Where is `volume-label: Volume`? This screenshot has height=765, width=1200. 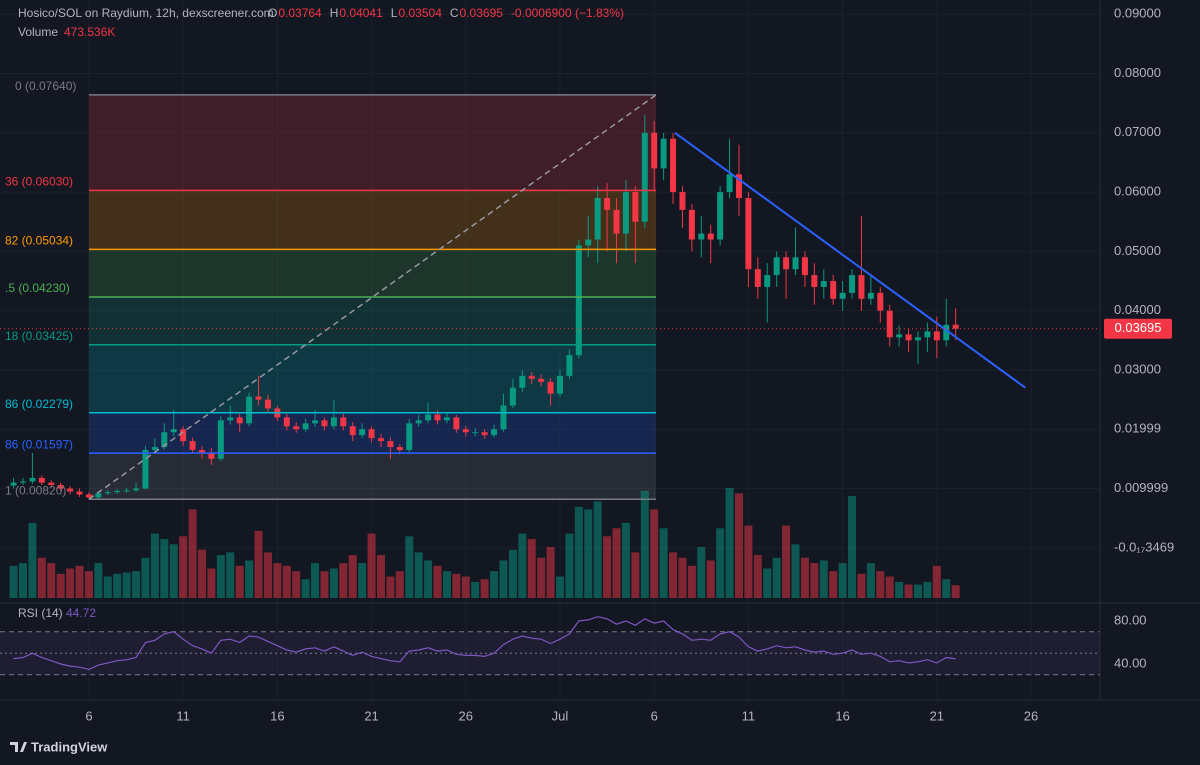
volume-label: Volume is located at coordinates (38, 32).